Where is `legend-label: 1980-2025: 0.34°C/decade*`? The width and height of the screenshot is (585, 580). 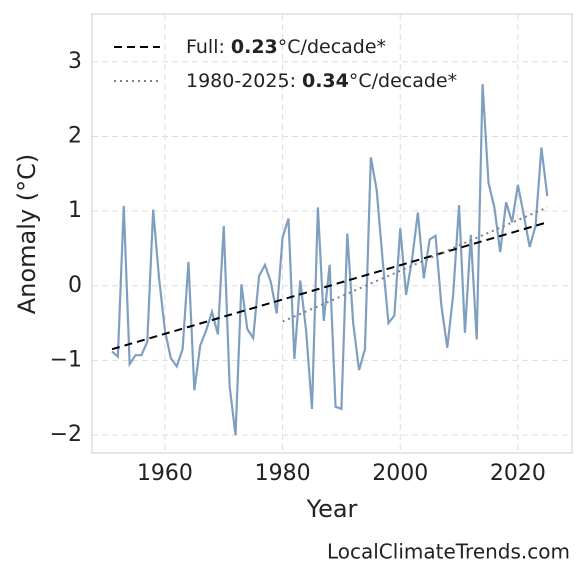 legend-label: 1980-2025: 0.34°C/decade* is located at coordinates (321, 81).